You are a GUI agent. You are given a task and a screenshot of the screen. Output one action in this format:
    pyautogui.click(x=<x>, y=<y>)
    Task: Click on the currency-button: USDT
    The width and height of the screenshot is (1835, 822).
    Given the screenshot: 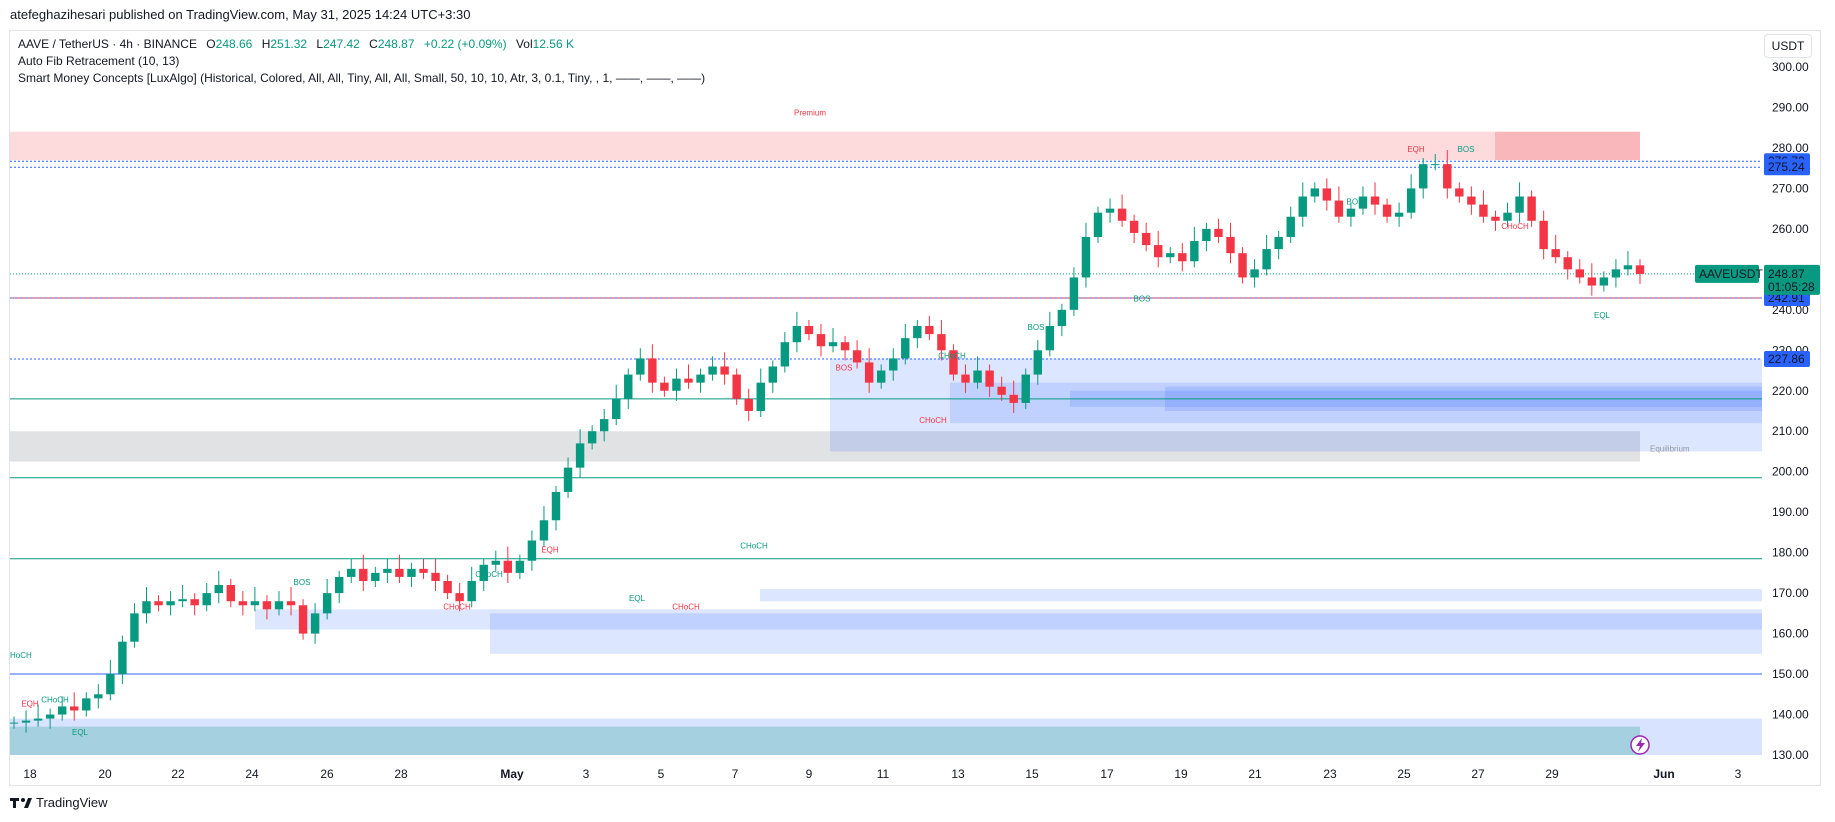 What is the action you would take?
    pyautogui.click(x=1788, y=46)
    